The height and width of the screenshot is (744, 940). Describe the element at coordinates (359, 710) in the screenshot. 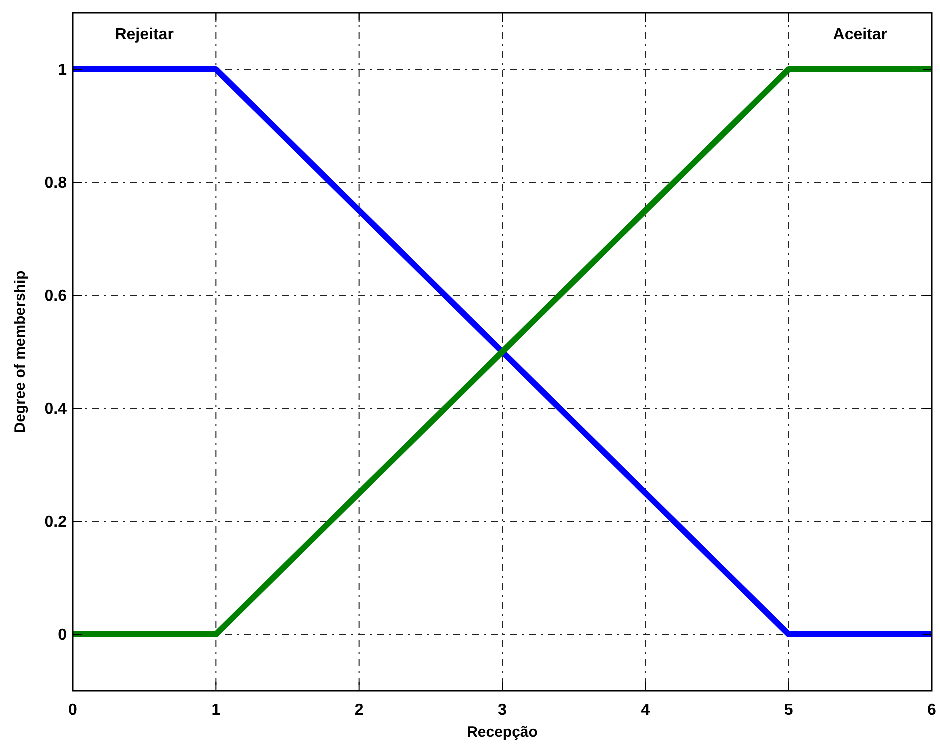

I see `x-tick-label: 2` at that location.